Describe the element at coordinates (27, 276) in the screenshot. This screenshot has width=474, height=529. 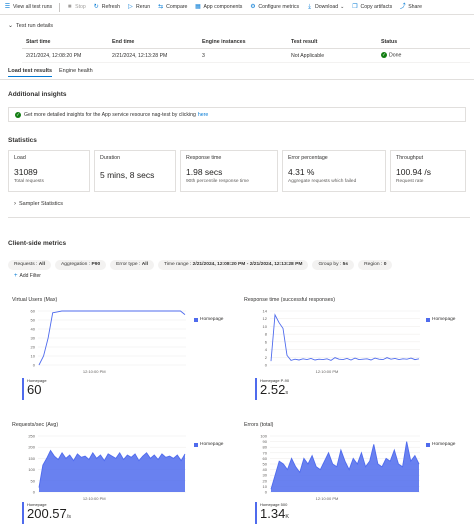
I see `add-filter-button: + Add Filter` at that location.